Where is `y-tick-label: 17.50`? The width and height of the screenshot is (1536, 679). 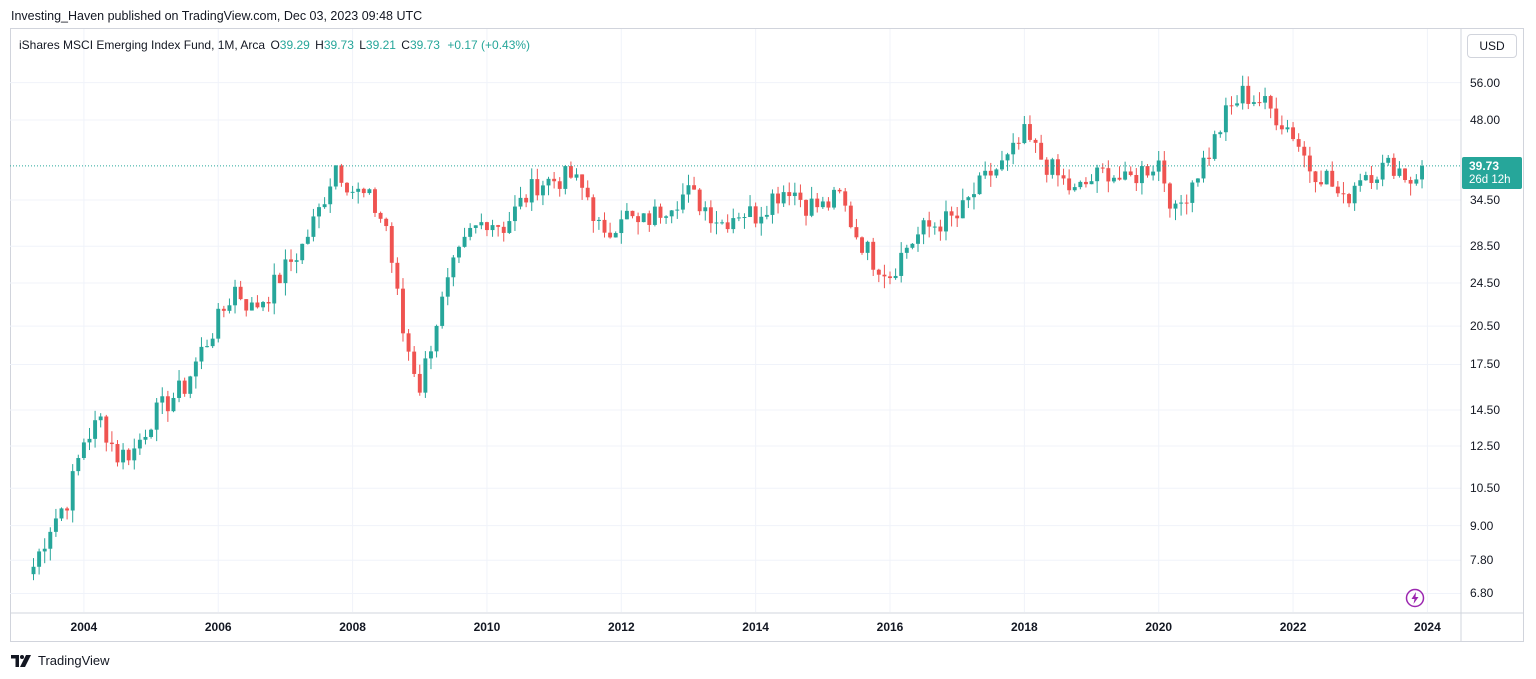
y-tick-label: 17.50 is located at coordinates (1485, 364).